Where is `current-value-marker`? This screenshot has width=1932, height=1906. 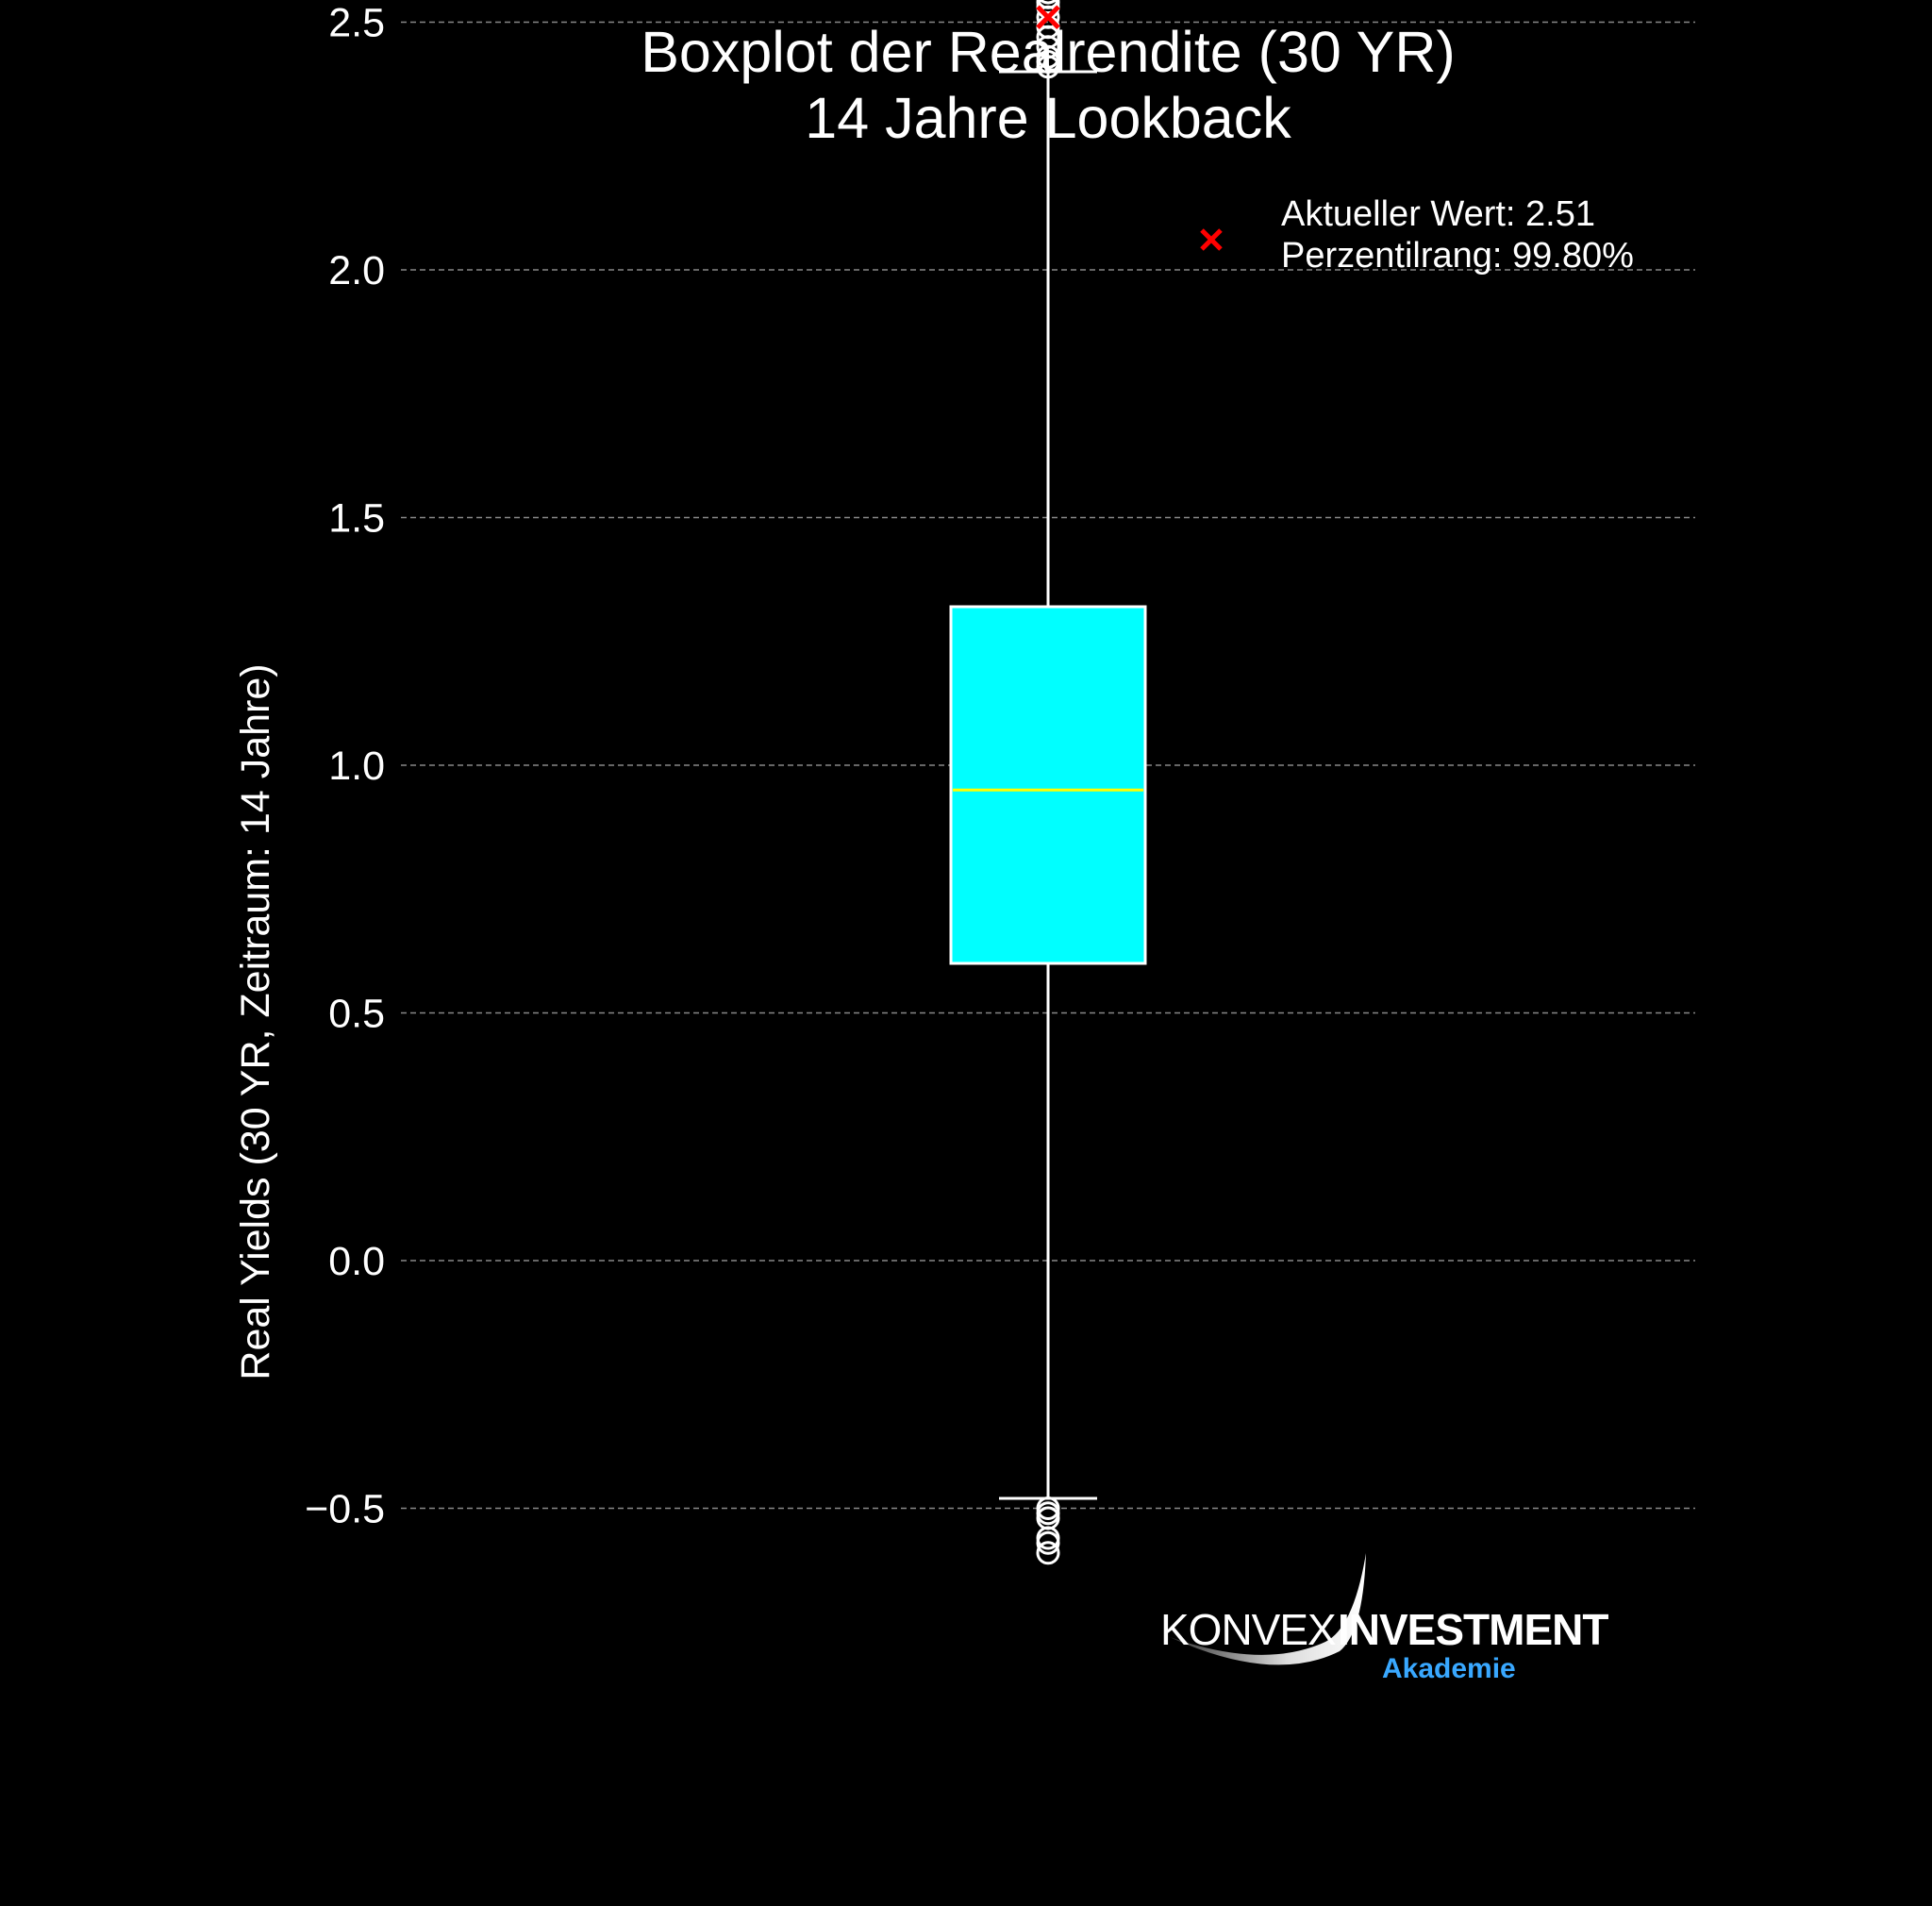
current-value-marker is located at coordinates (1048, 17).